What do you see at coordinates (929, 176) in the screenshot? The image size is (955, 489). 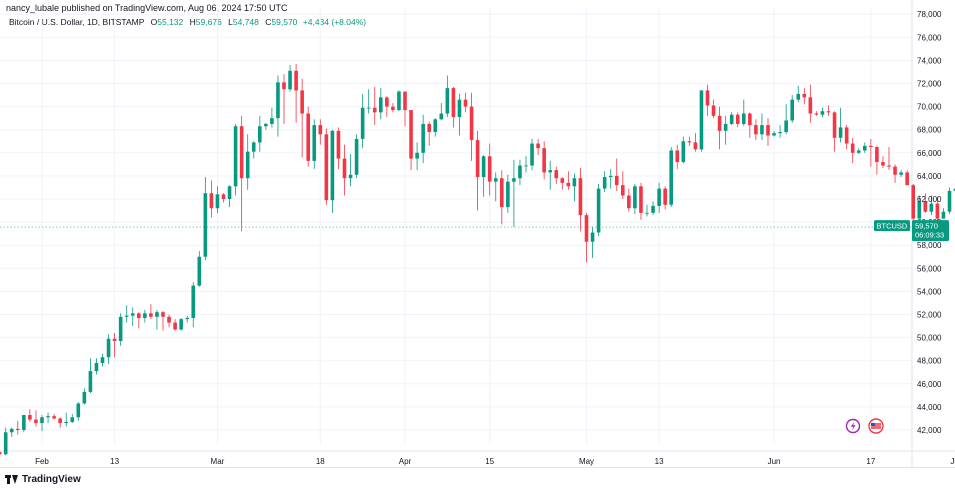 I see `y-tick-label: 64,000` at bounding box center [929, 176].